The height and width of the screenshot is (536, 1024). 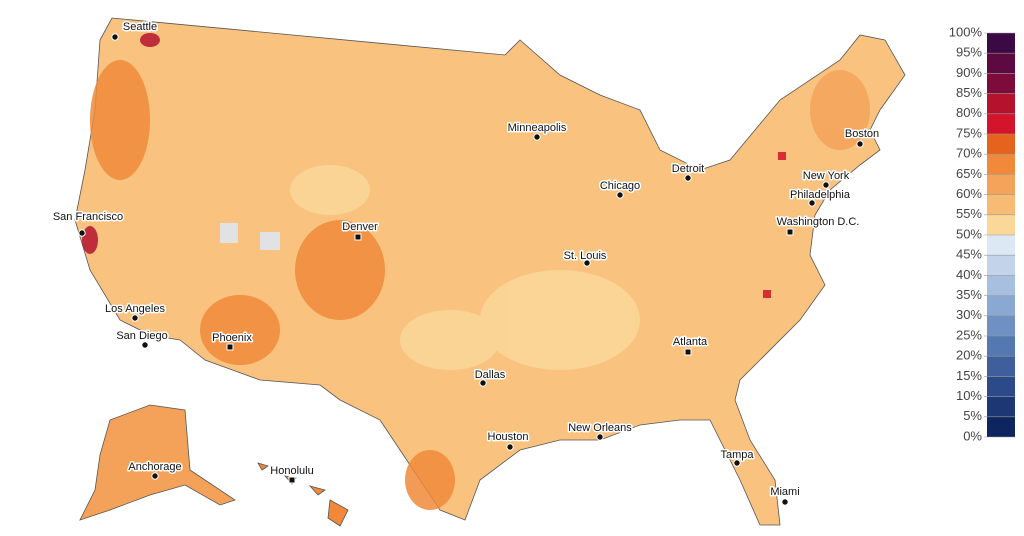 I want to click on city-label: Washington D.C., so click(x=818, y=222).